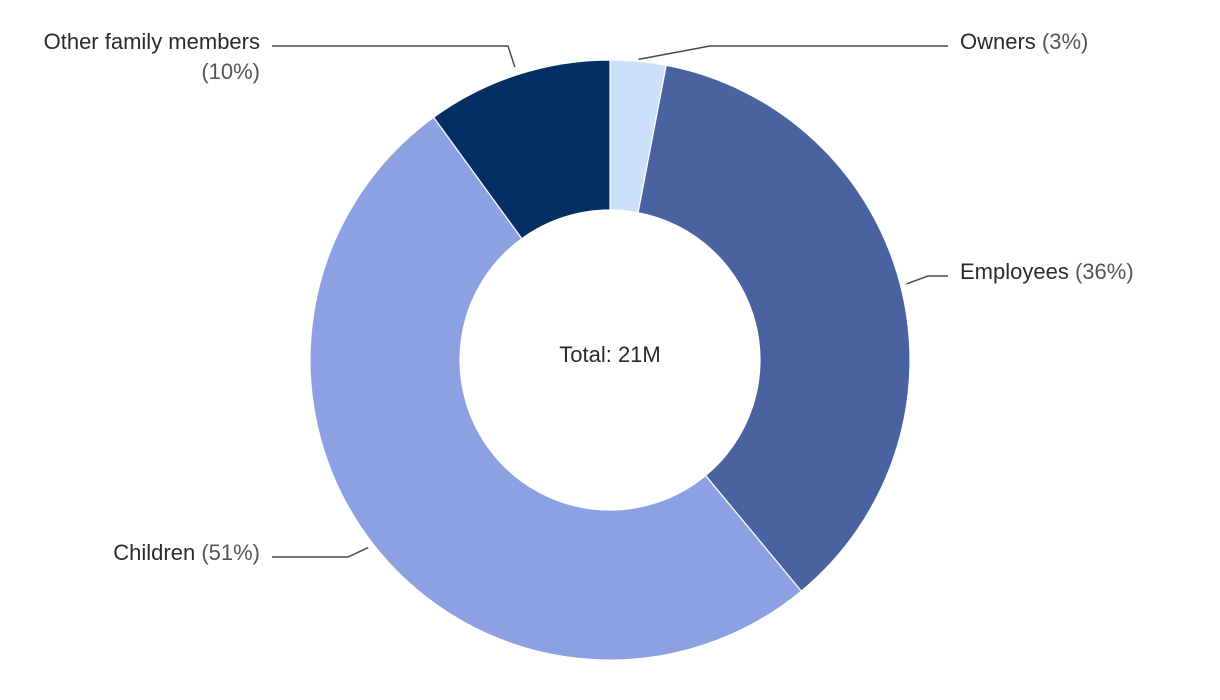 This screenshot has width=1220, height=700. Describe the element at coordinates (140, 57) in the screenshot. I see `slice-label-other-family: Other family members (10%)` at that location.